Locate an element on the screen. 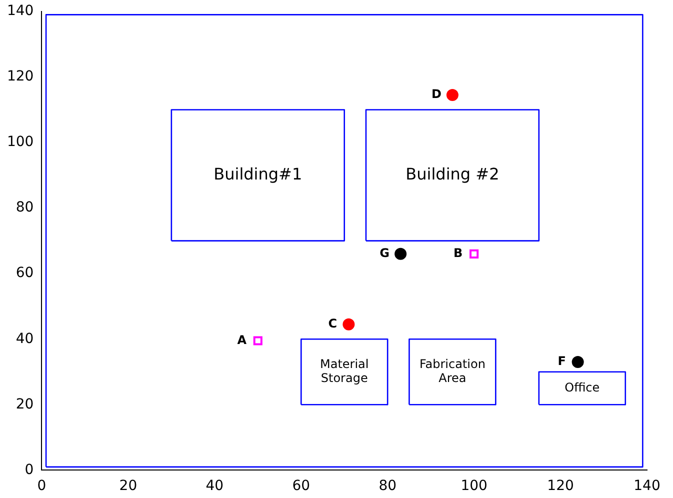  y-tick-label: 120 is located at coordinates (20, 76).